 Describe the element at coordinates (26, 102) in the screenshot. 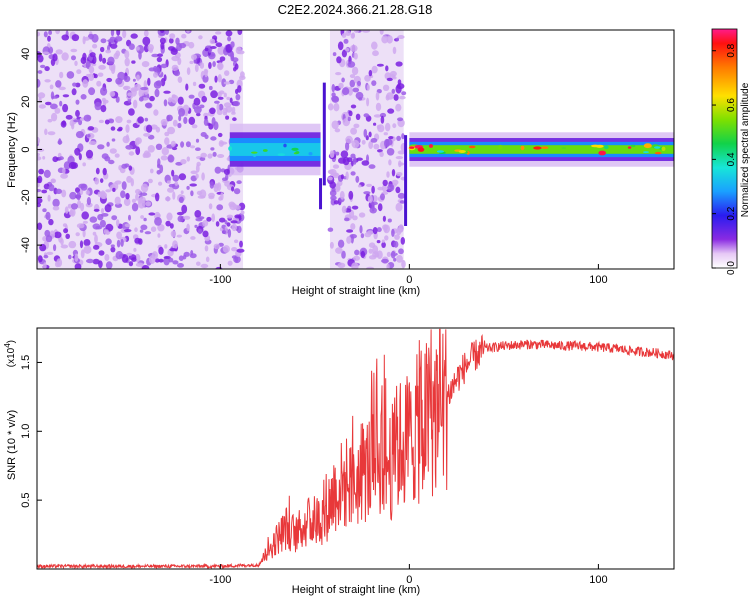

I see `spectrogram-ytick-label: 20` at that location.